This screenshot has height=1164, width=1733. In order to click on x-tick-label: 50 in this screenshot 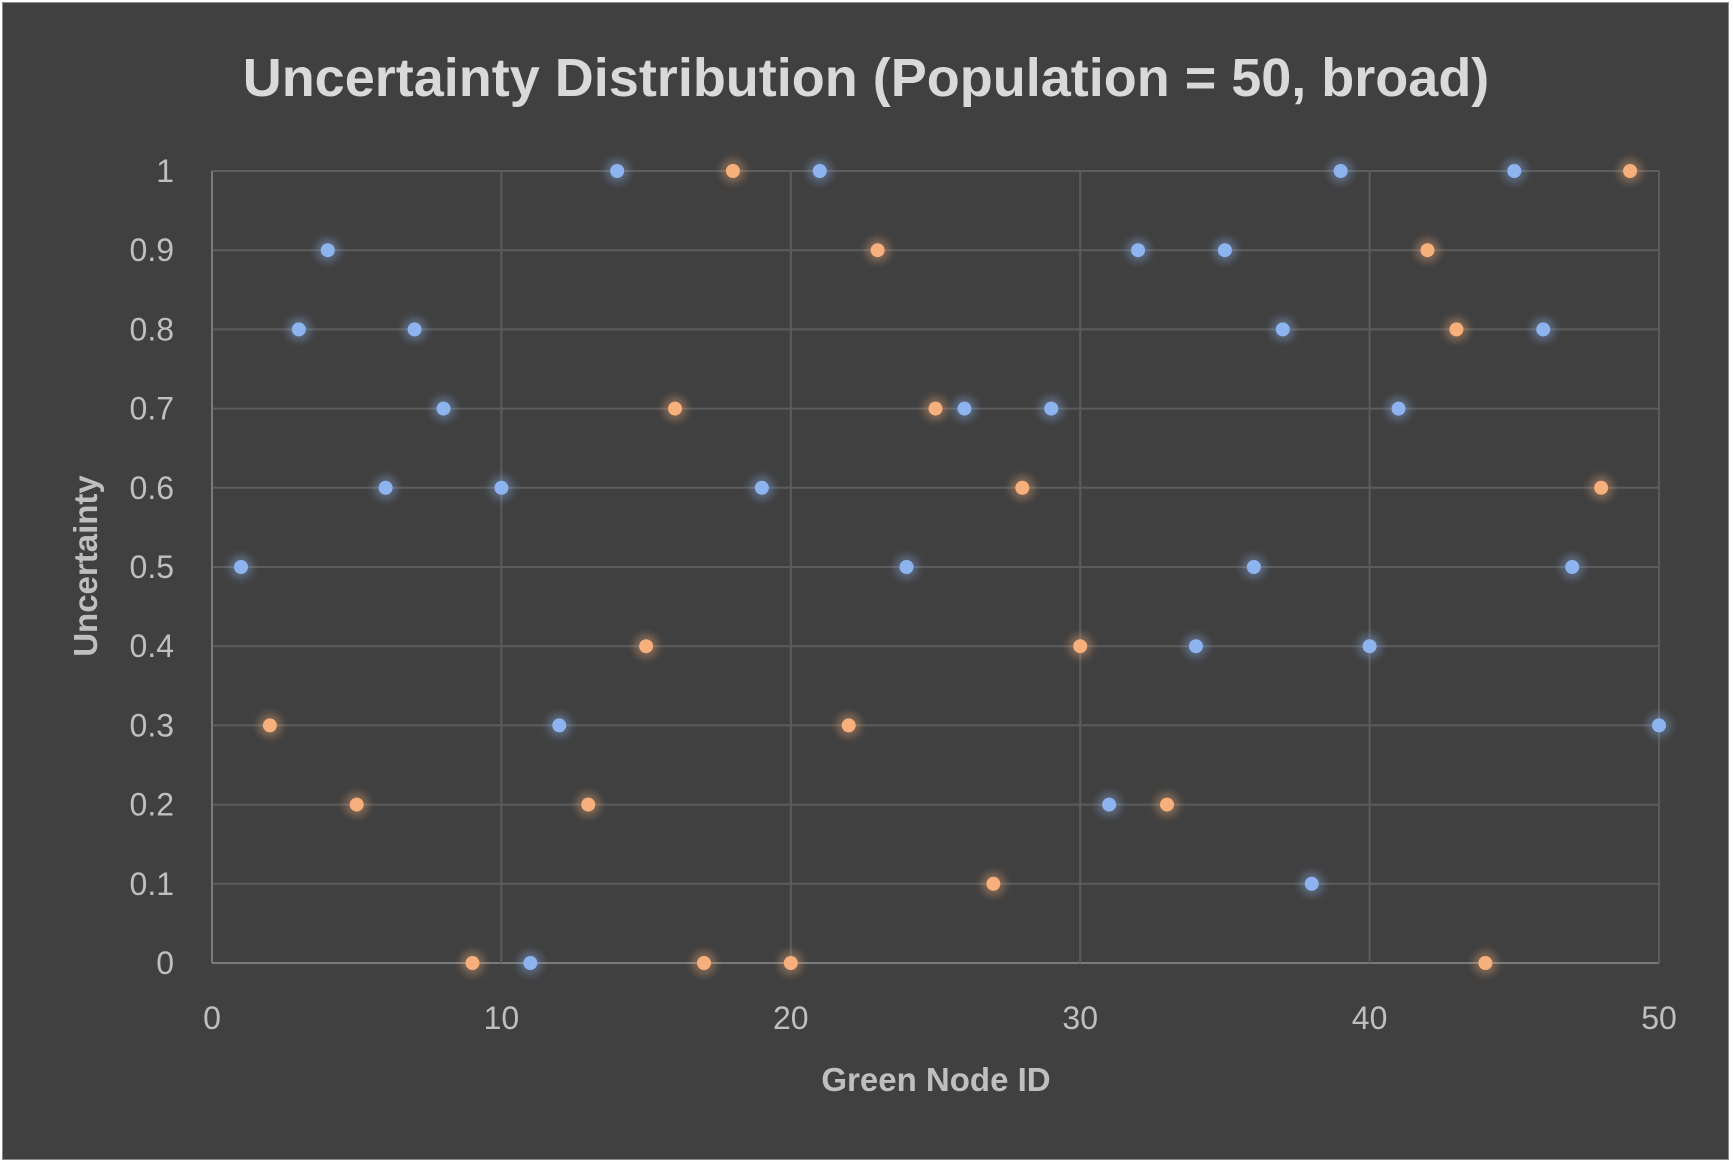, I will do `click(1659, 1018)`.